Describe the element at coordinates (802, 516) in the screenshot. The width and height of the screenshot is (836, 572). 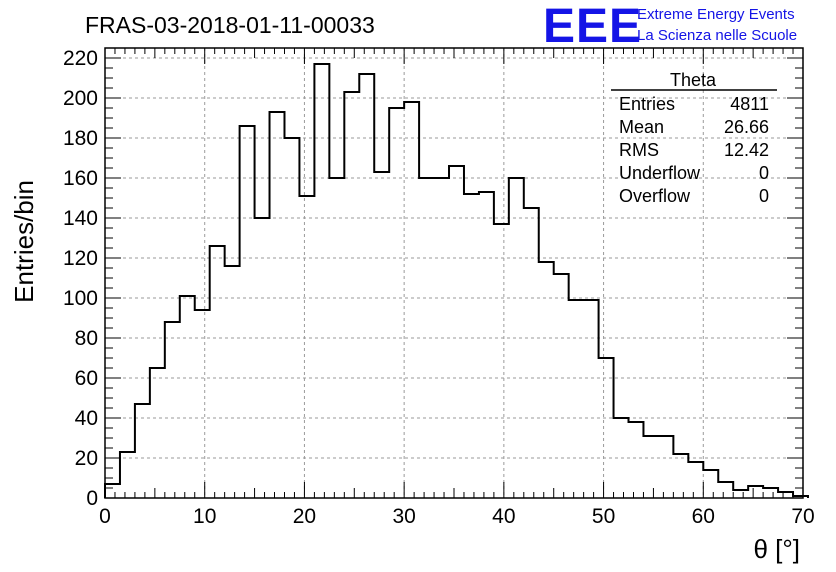
I see `x-tick-label: 70` at that location.